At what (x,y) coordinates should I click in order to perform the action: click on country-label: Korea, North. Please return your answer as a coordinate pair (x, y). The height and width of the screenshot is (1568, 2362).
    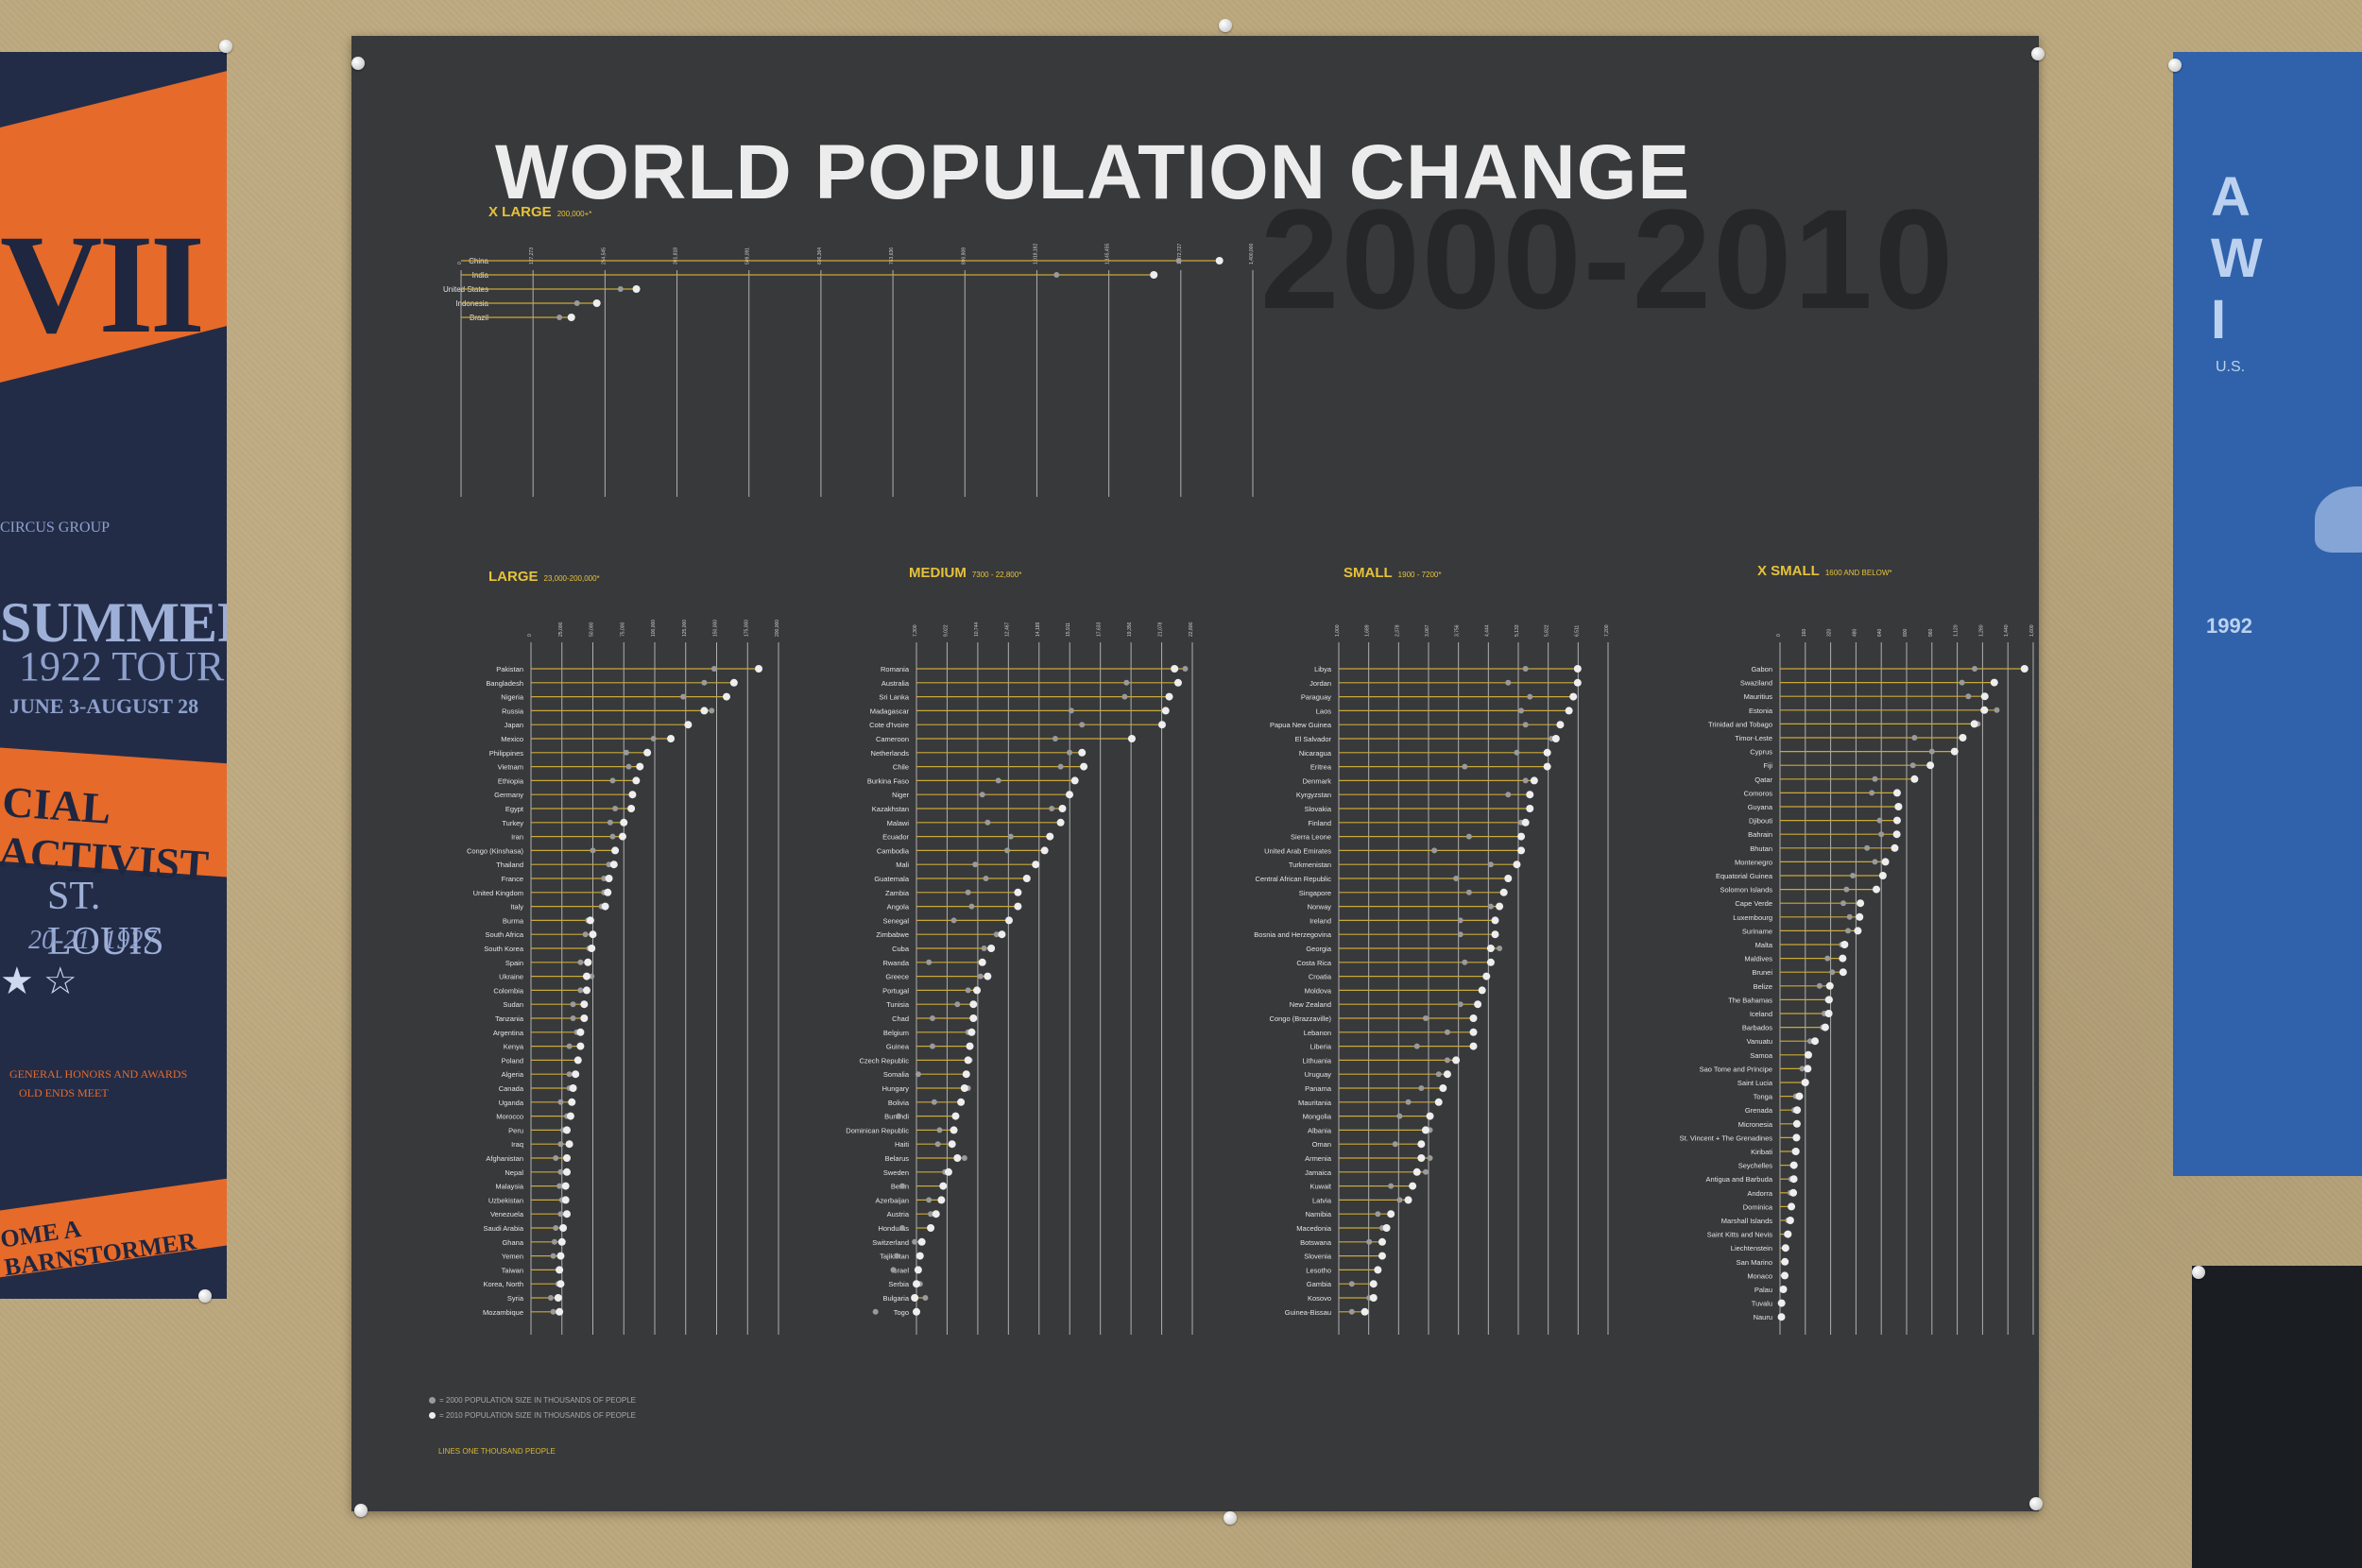
    Looking at the image, I should click on (503, 1284).